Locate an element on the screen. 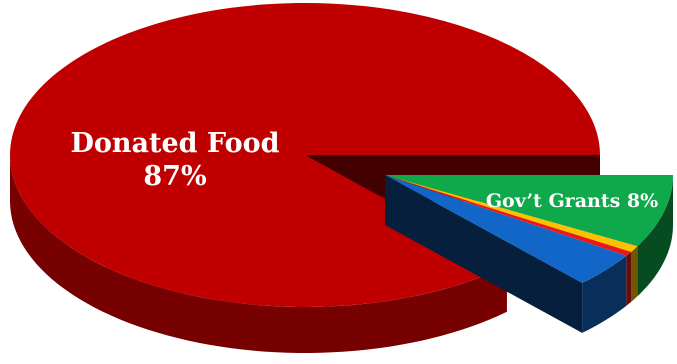  slice-label-donated-food-value: 87% is located at coordinates (174, 176).